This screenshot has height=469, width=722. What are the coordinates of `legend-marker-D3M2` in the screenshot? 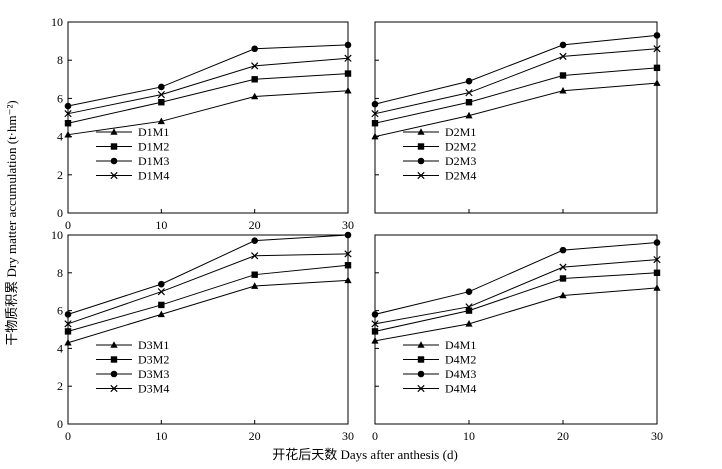 It's located at (114, 359).